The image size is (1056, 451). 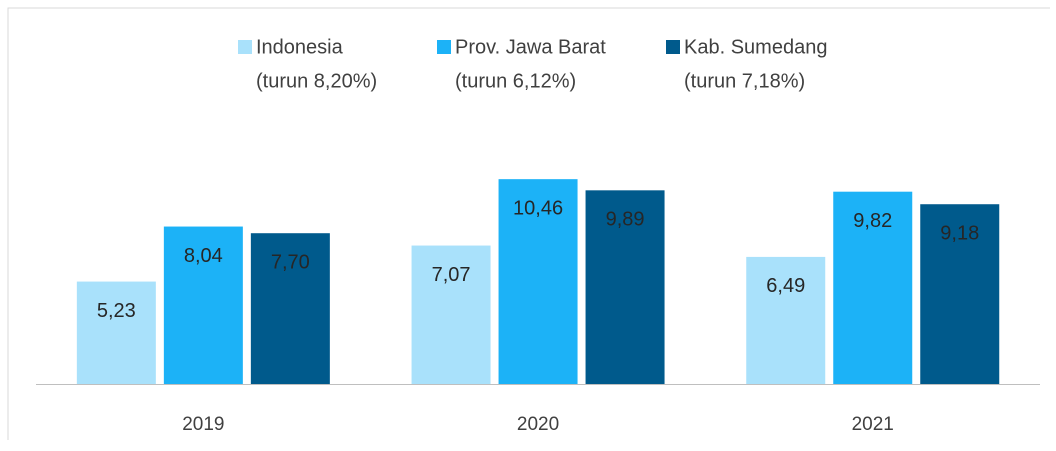 I want to click on legend-note: (turun 8,20%), so click(x=316, y=81).